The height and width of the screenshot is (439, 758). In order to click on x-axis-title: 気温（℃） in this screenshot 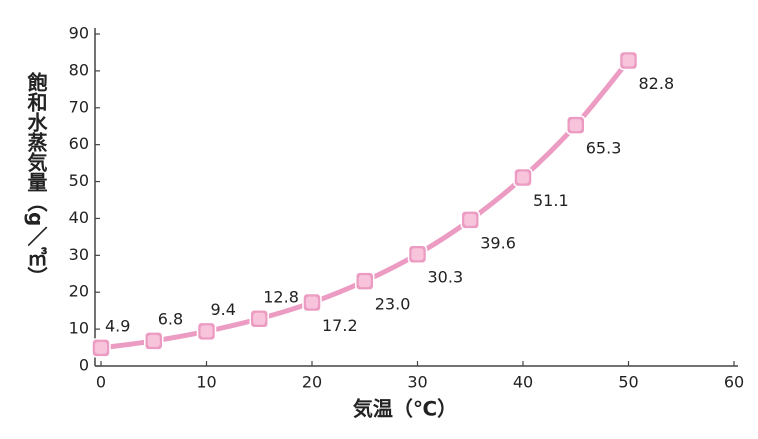, I will do `click(405, 409)`.